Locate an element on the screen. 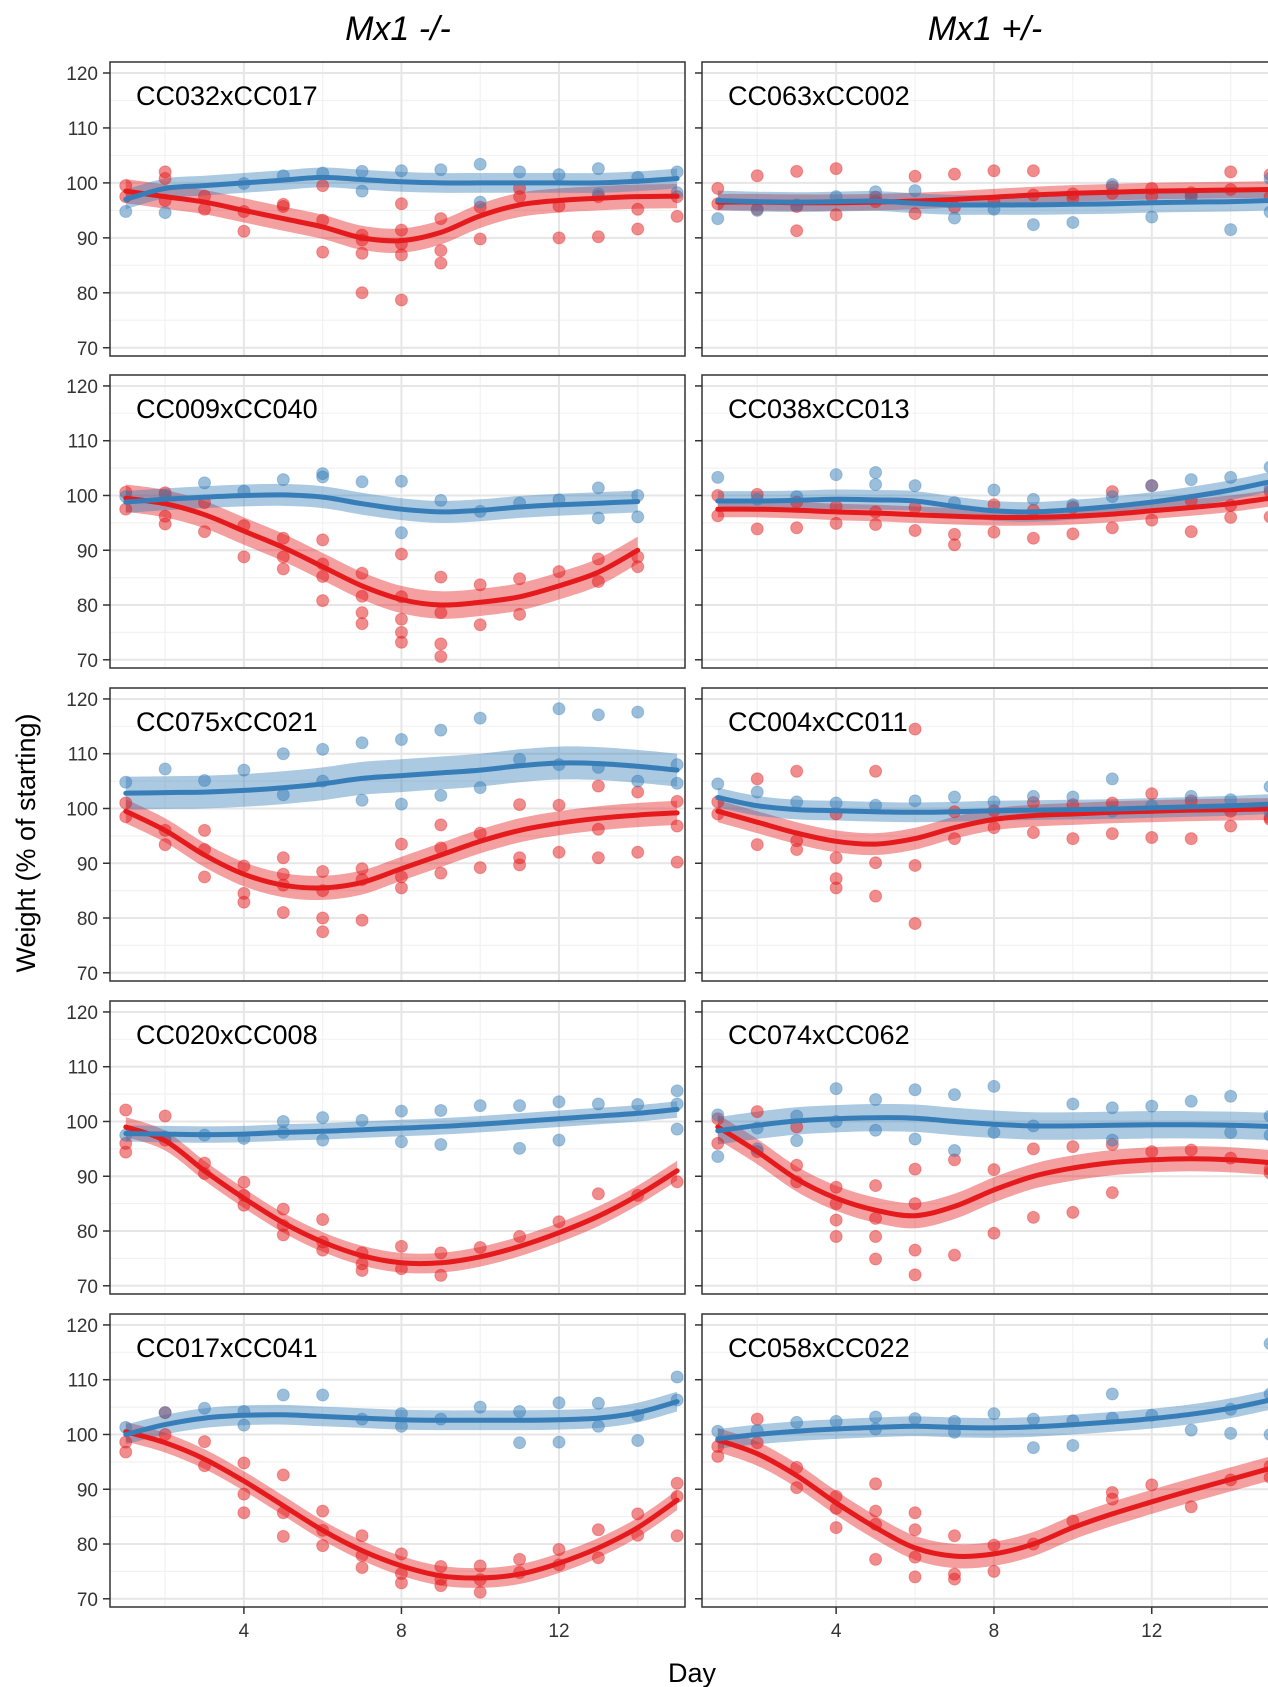  x-axis-title: Day is located at coordinates (692, 1672).